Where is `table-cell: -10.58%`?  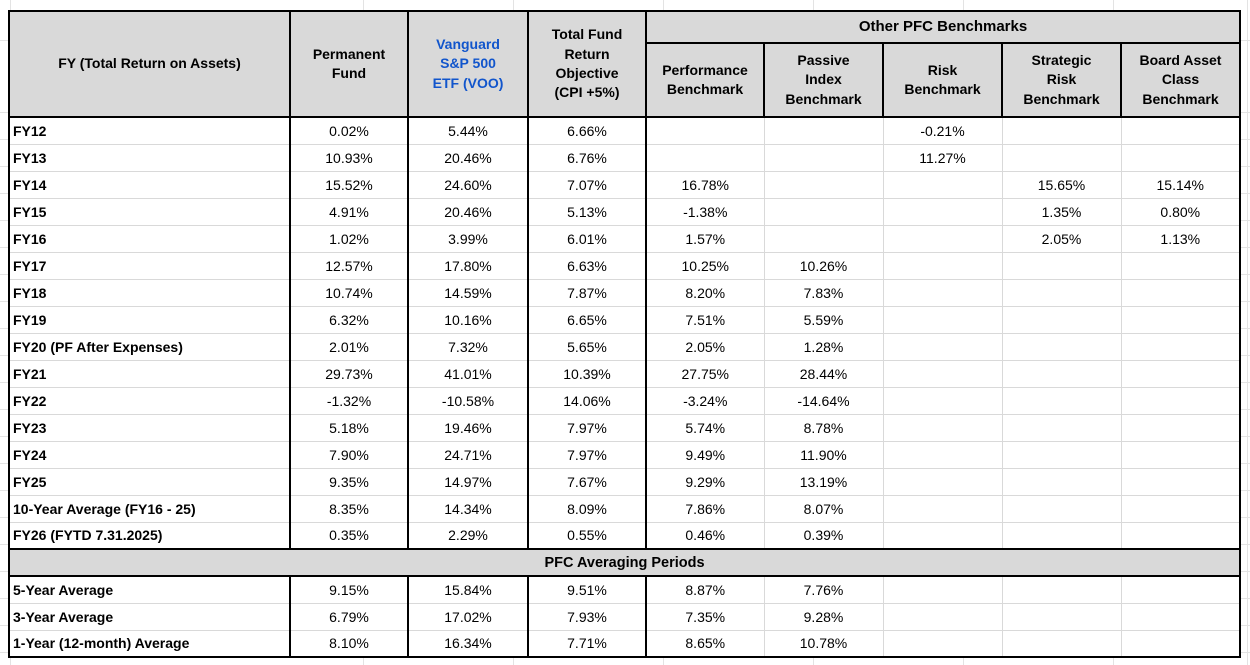 table-cell: -10.58% is located at coordinates (468, 401).